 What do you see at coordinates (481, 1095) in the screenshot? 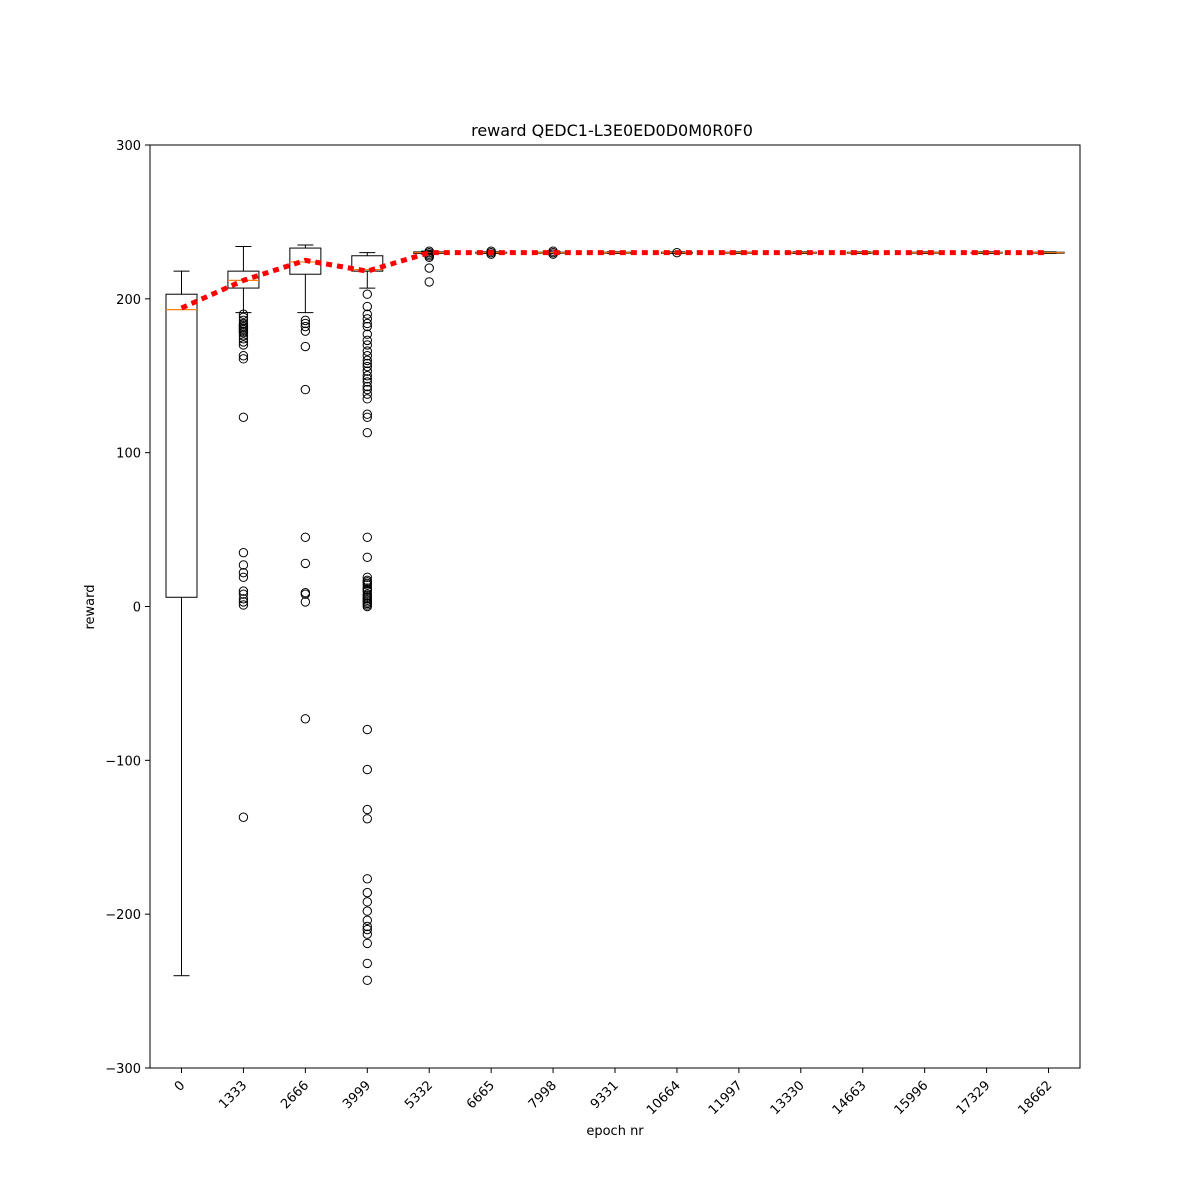
I see `x-tick-label: 6665` at bounding box center [481, 1095].